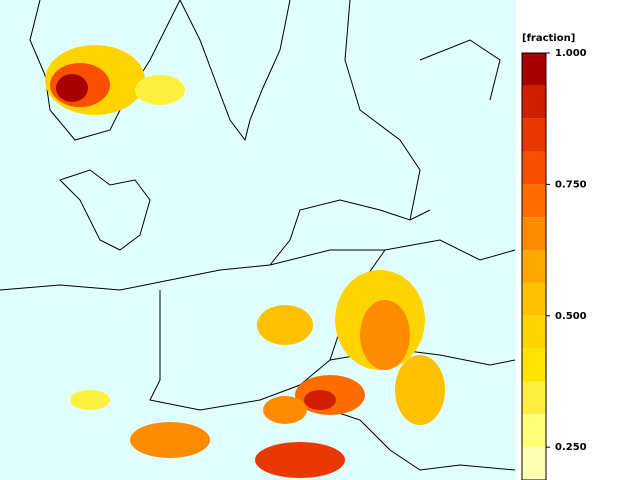  Describe the element at coordinates (571, 447) in the screenshot. I see `colorbar-tick-label: 0.250` at that location.